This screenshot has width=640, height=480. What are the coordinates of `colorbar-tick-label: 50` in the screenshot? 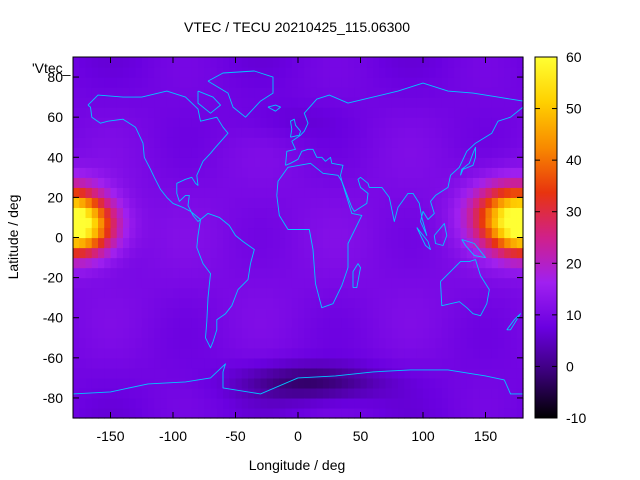 It's located at (574, 109).